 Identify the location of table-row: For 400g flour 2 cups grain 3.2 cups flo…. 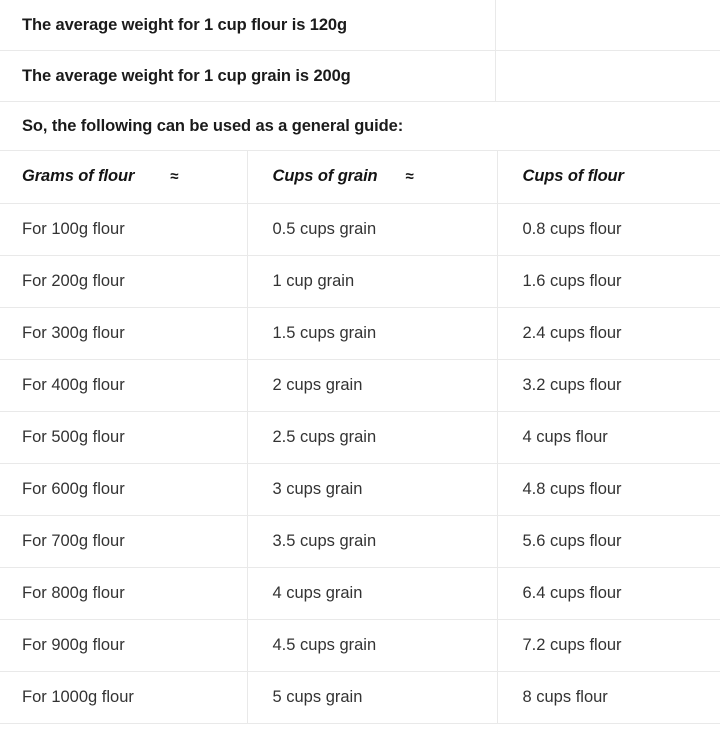
(360, 385).